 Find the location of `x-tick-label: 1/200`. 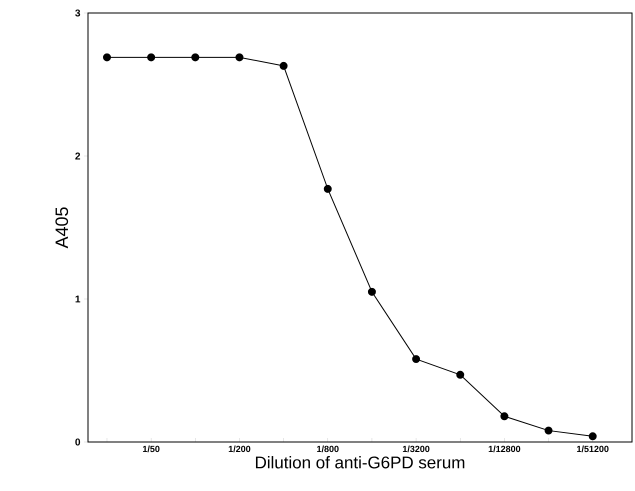

x-tick-label: 1/200 is located at coordinates (239, 449).